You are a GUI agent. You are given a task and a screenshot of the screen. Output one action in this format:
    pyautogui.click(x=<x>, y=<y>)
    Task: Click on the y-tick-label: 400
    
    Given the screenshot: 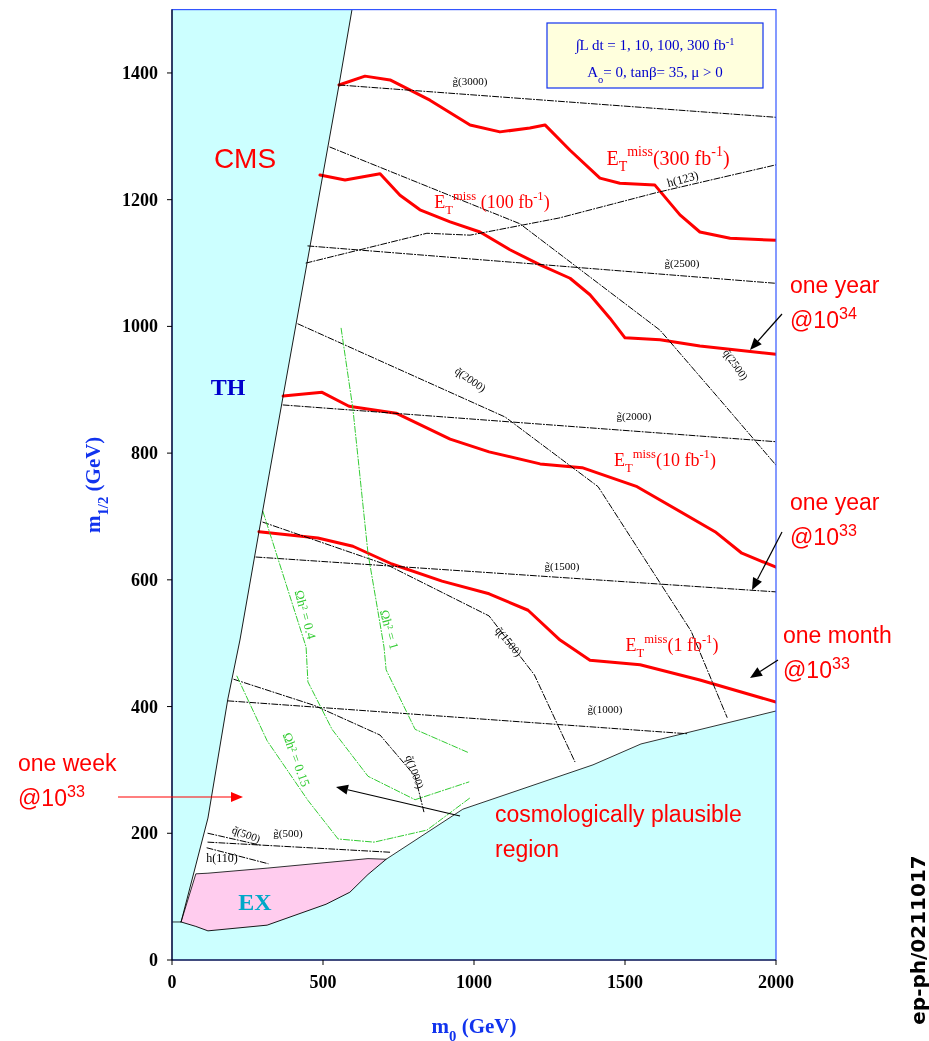 What is the action you would take?
    pyautogui.click(x=144, y=706)
    